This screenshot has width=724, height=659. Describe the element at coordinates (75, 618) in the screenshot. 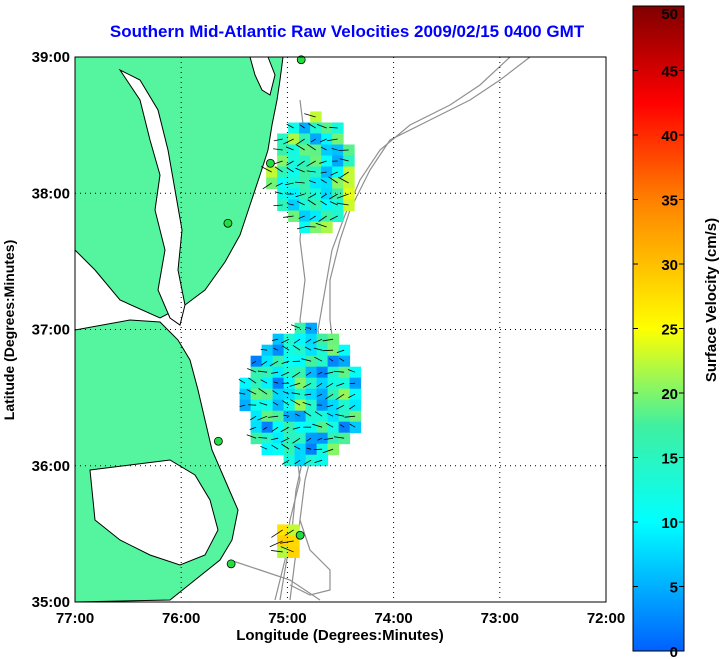

I see `x-tick-label: 77:00` at that location.